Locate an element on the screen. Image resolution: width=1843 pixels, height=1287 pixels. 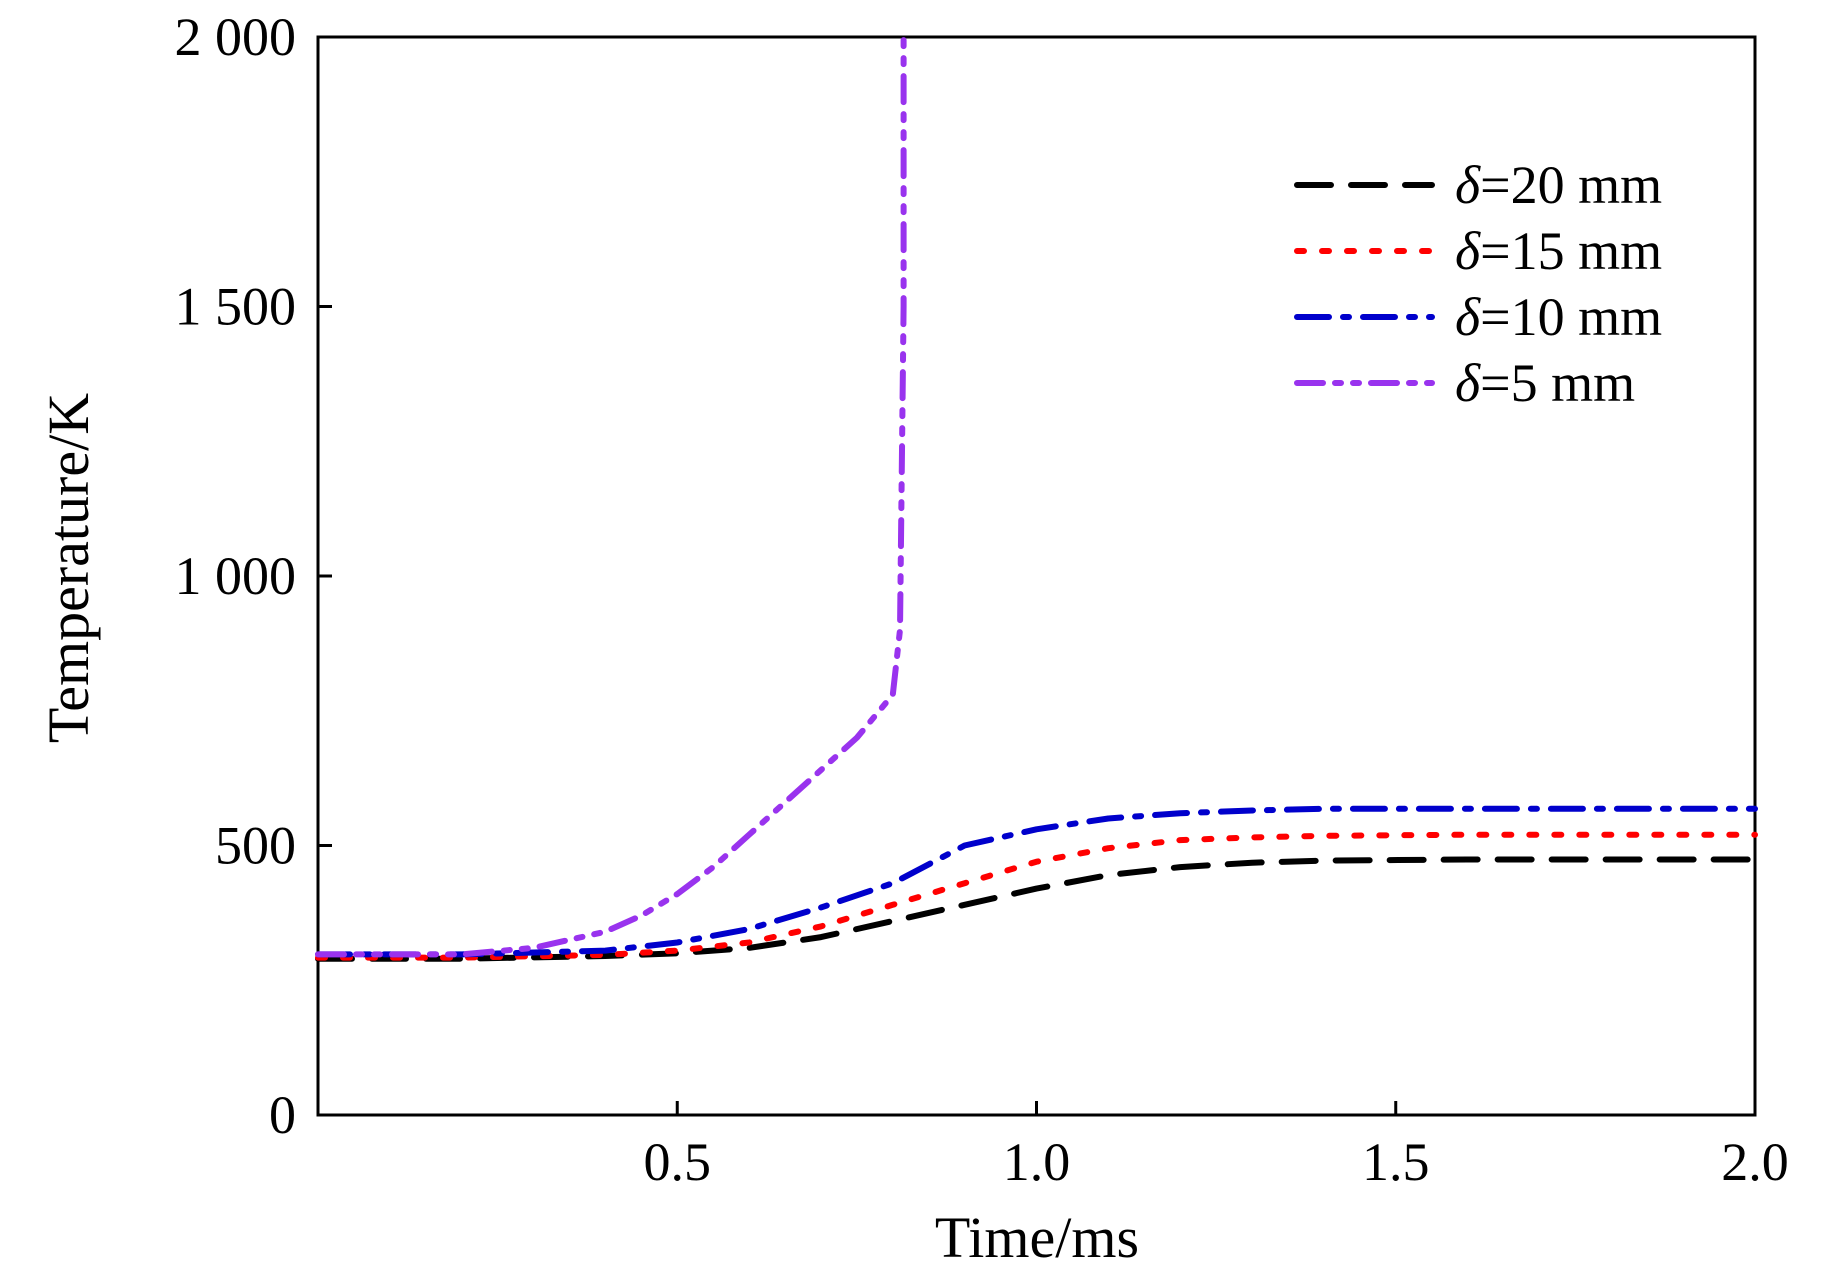
y-tick-label: 1 500 is located at coordinates (236, 307).